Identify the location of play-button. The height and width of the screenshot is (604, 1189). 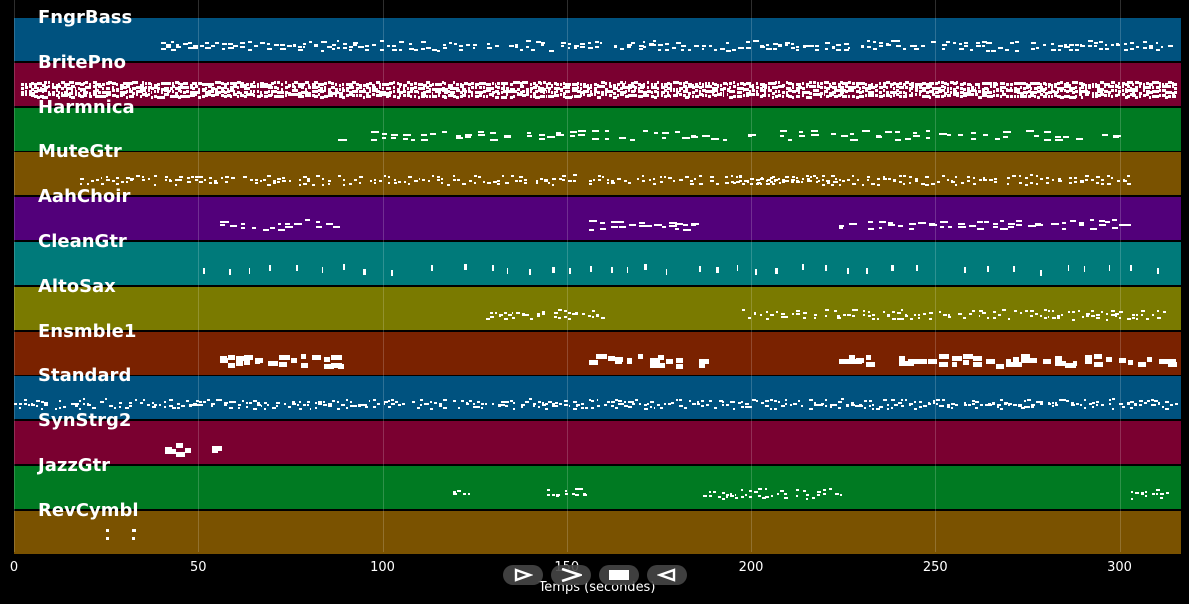
(523, 575).